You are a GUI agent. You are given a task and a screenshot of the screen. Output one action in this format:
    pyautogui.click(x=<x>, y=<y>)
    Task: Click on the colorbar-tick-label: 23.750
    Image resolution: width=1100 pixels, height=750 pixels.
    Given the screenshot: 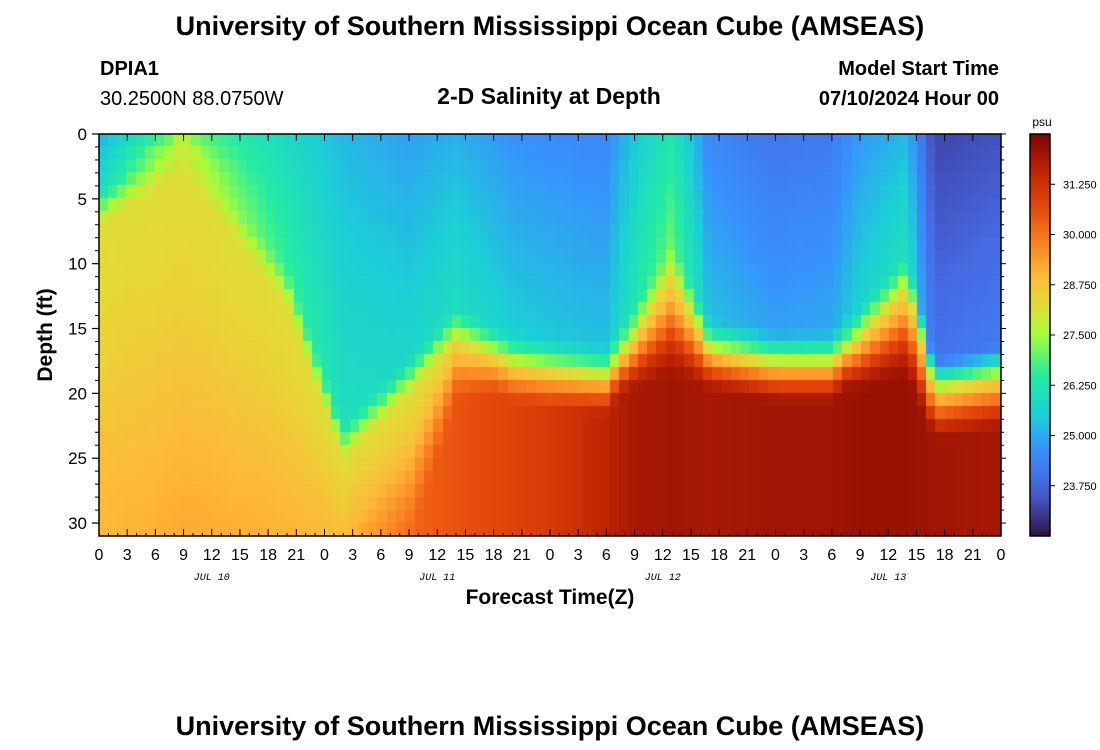 What is the action you would take?
    pyautogui.click(x=1080, y=487)
    